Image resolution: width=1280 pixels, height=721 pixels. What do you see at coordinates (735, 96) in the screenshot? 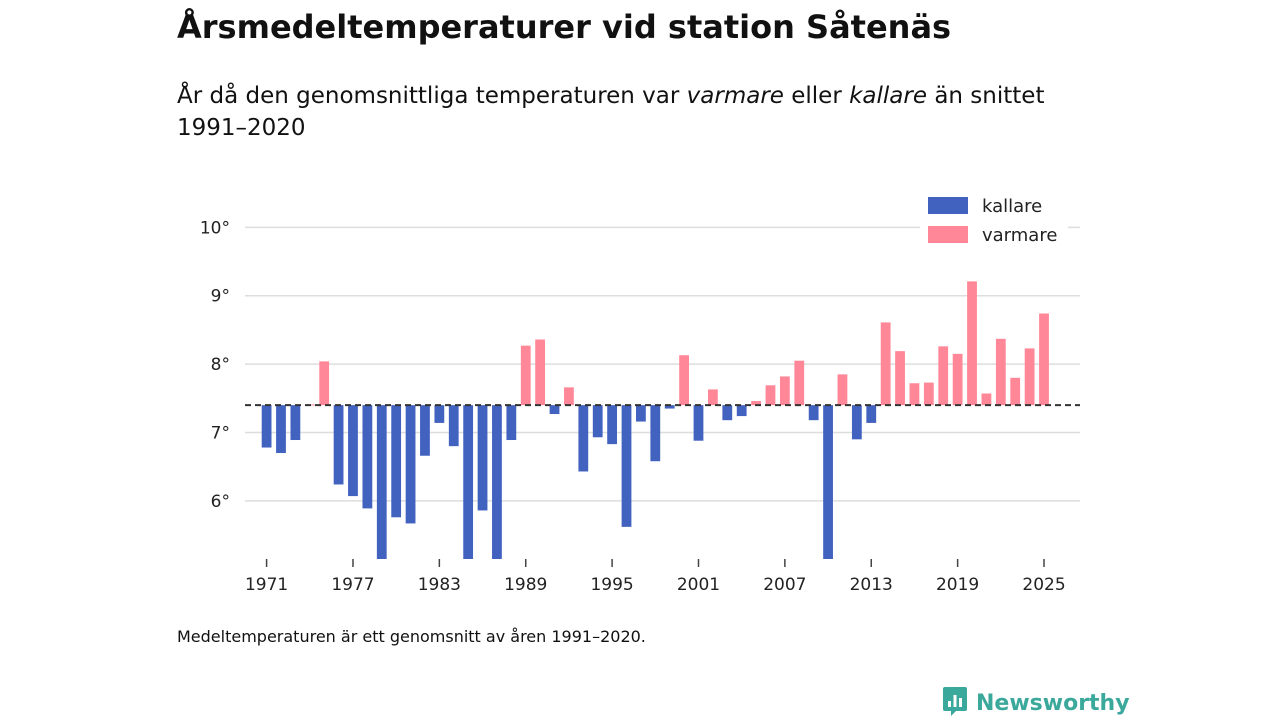
I see `subtitle-warmer: varmare` at bounding box center [735, 96].